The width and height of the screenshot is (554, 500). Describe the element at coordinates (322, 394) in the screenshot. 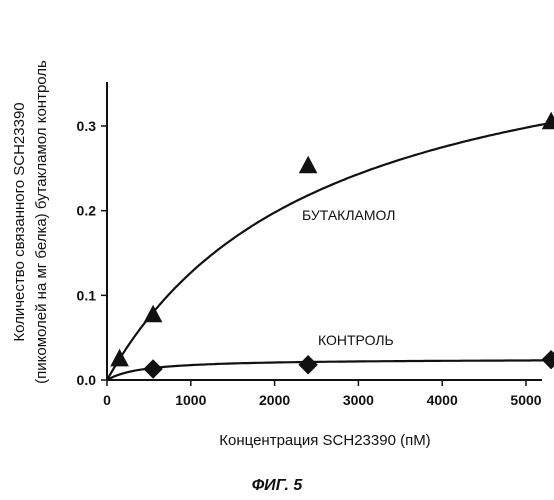

I see `x-ticks: 0 1000 2000 3000 4000 5000` at that location.